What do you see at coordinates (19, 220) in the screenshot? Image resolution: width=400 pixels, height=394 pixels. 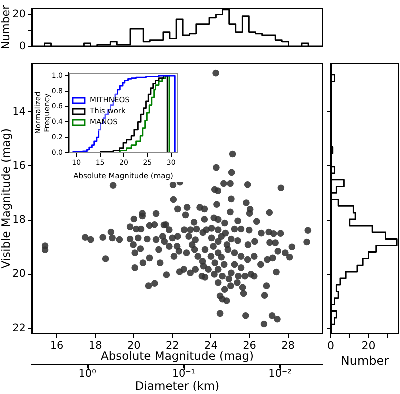 I see `y-tick-label: 18` at bounding box center [19, 220].